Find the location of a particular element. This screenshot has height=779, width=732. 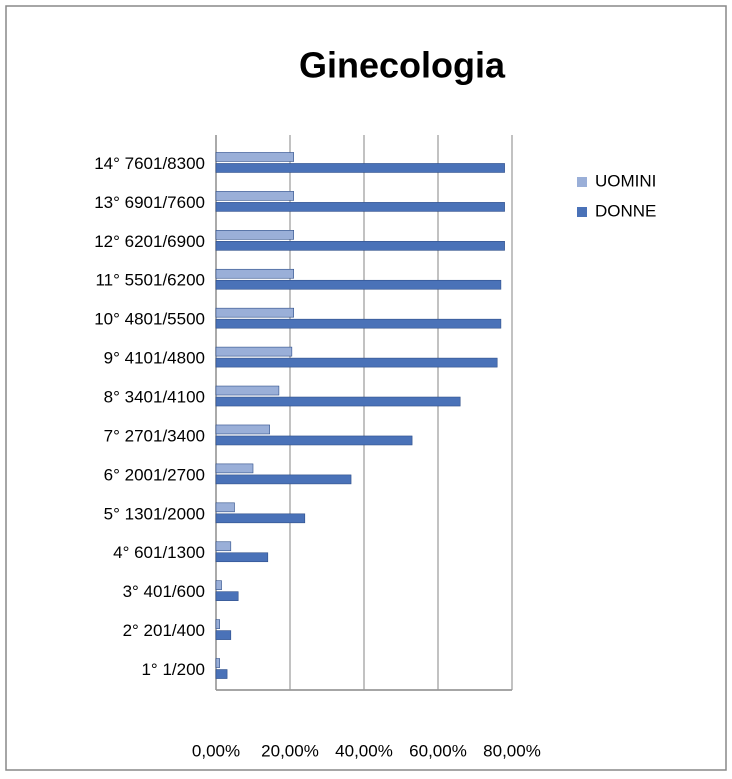

x-tick-label: 40,00% is located at coordinates (364, 750).